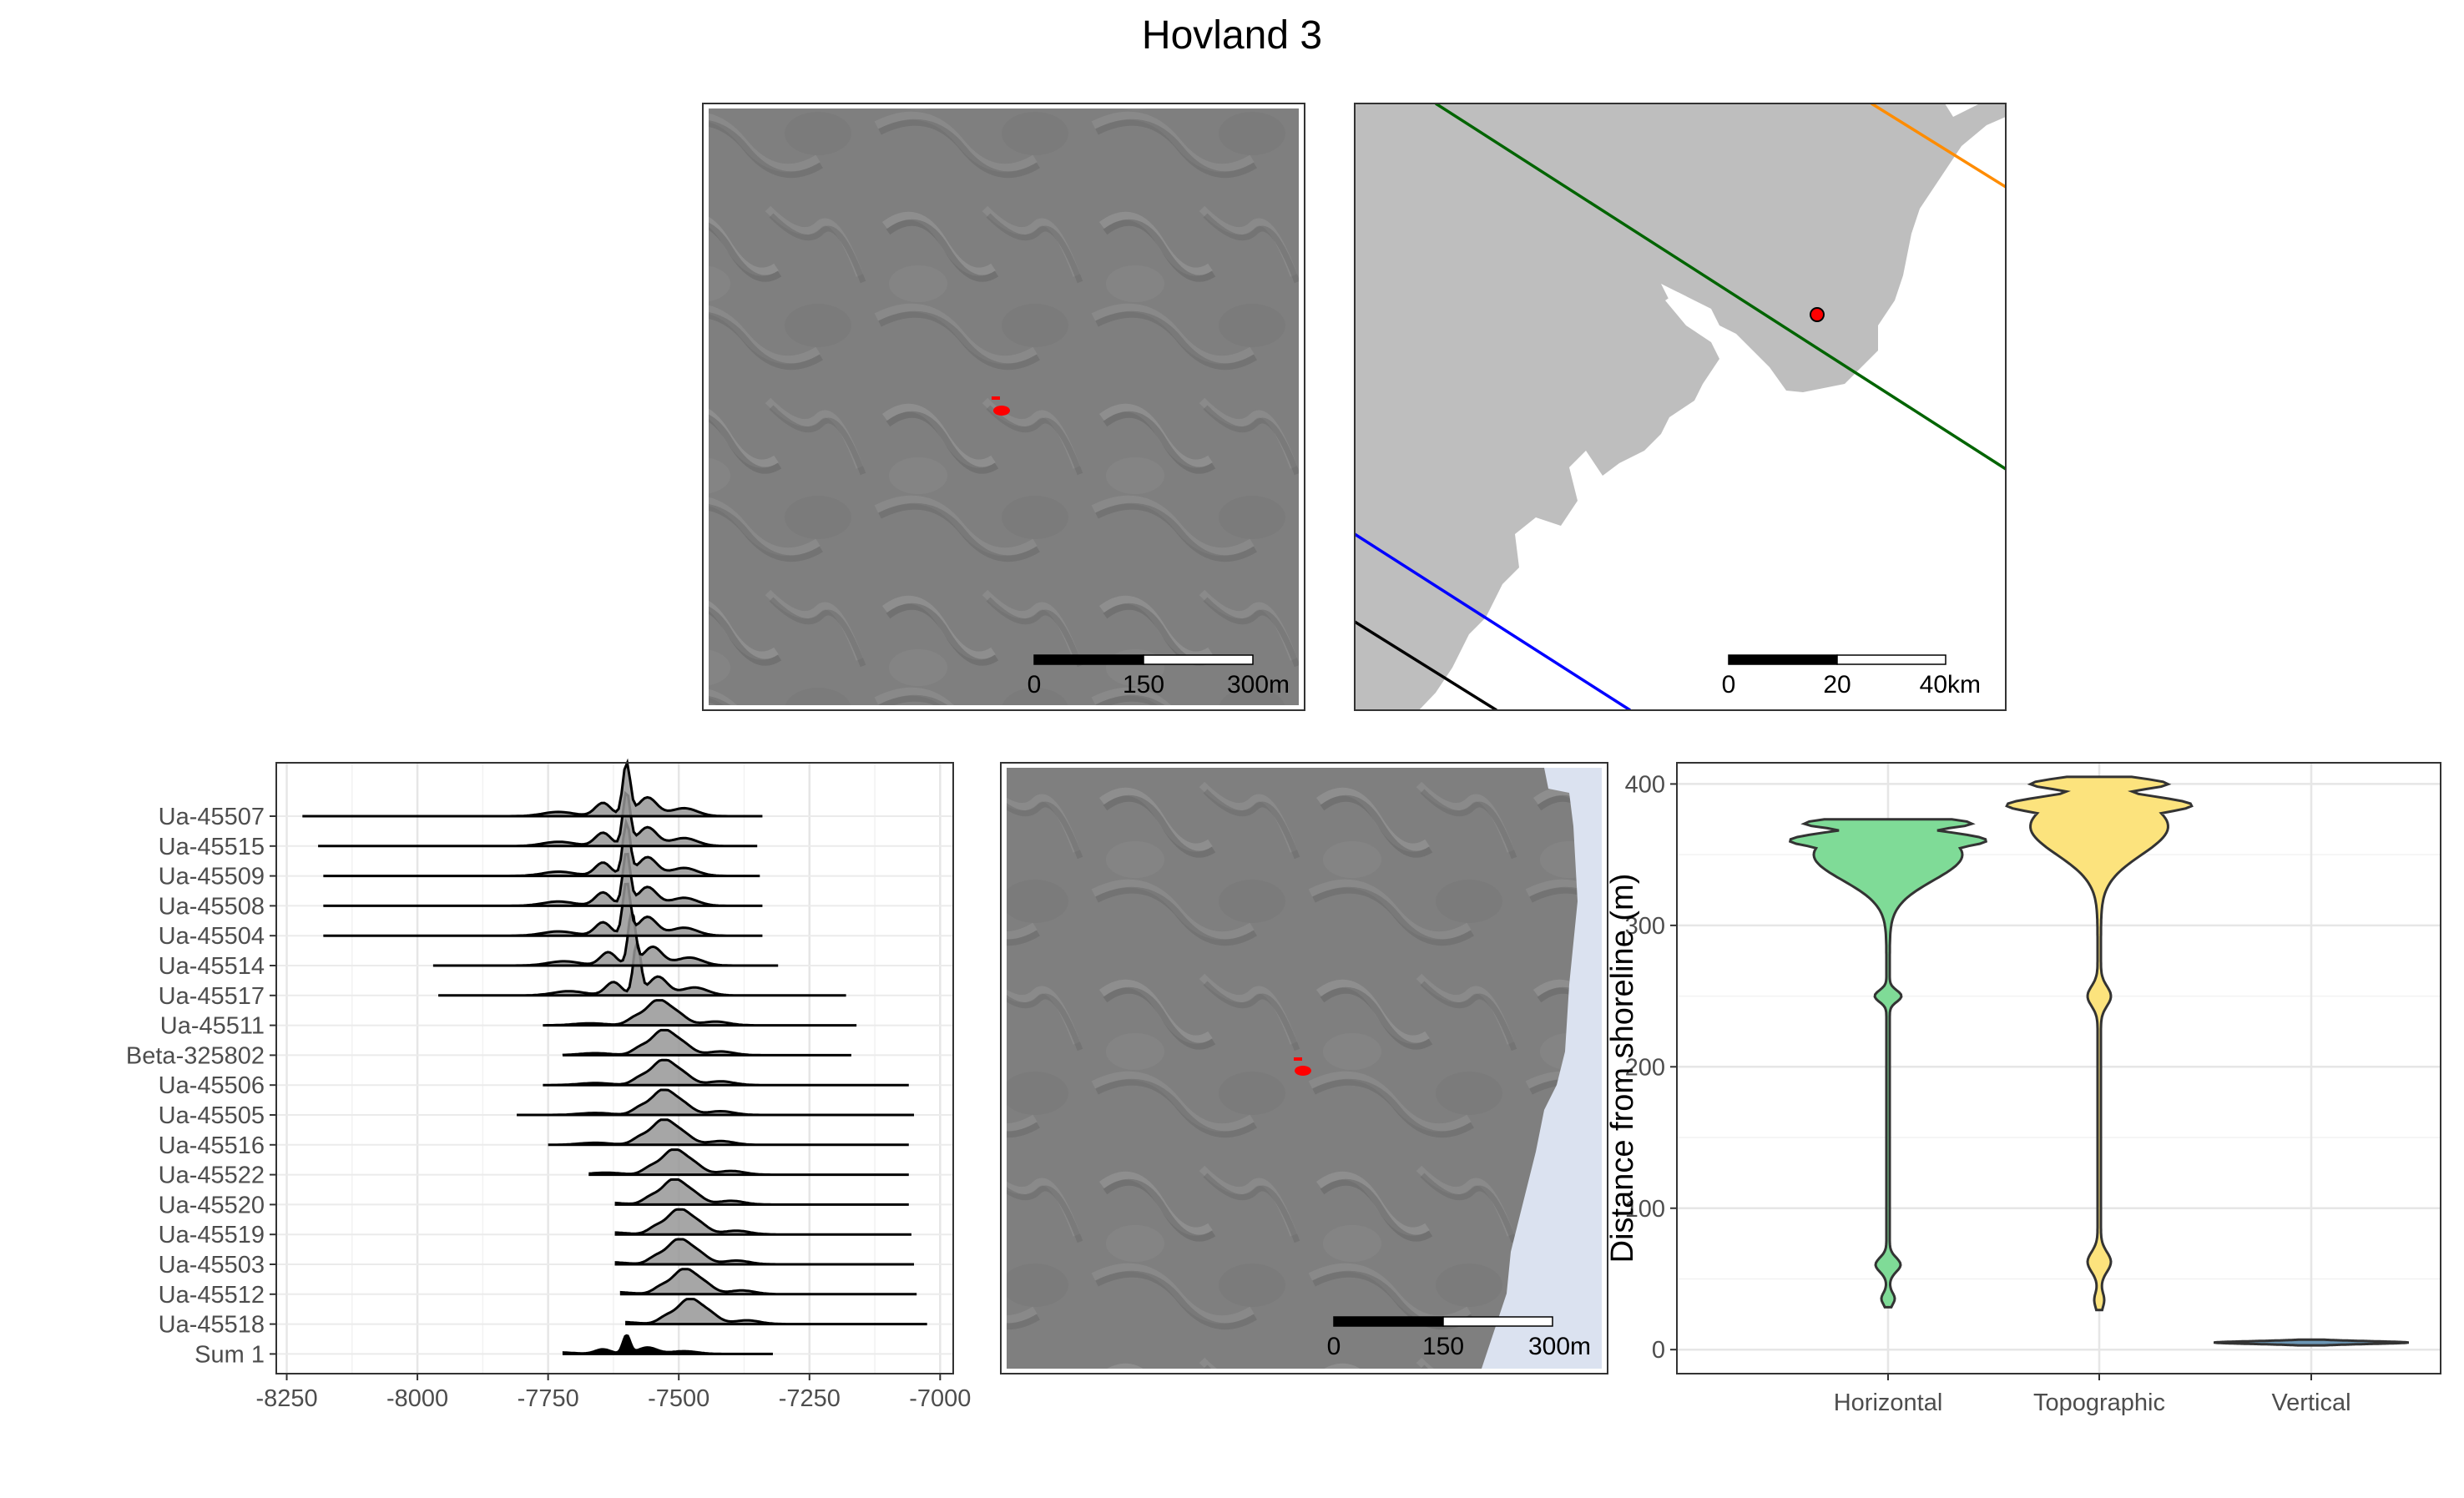 The width and height of the screenshot is (2464, 1498). Describe the element at coordinates (667, 1344) in the screenshot. I see `ridge-Sum 1` at that location.